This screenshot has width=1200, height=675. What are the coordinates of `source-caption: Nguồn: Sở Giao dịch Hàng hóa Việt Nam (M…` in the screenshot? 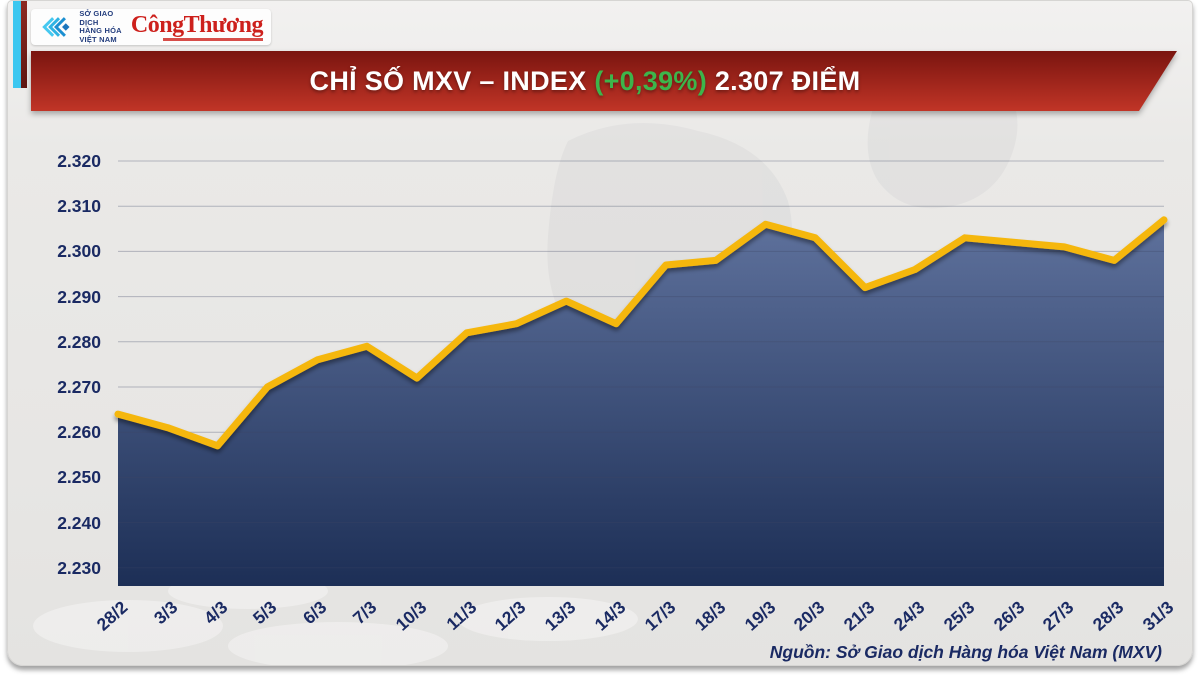 It's located at (965, 652).